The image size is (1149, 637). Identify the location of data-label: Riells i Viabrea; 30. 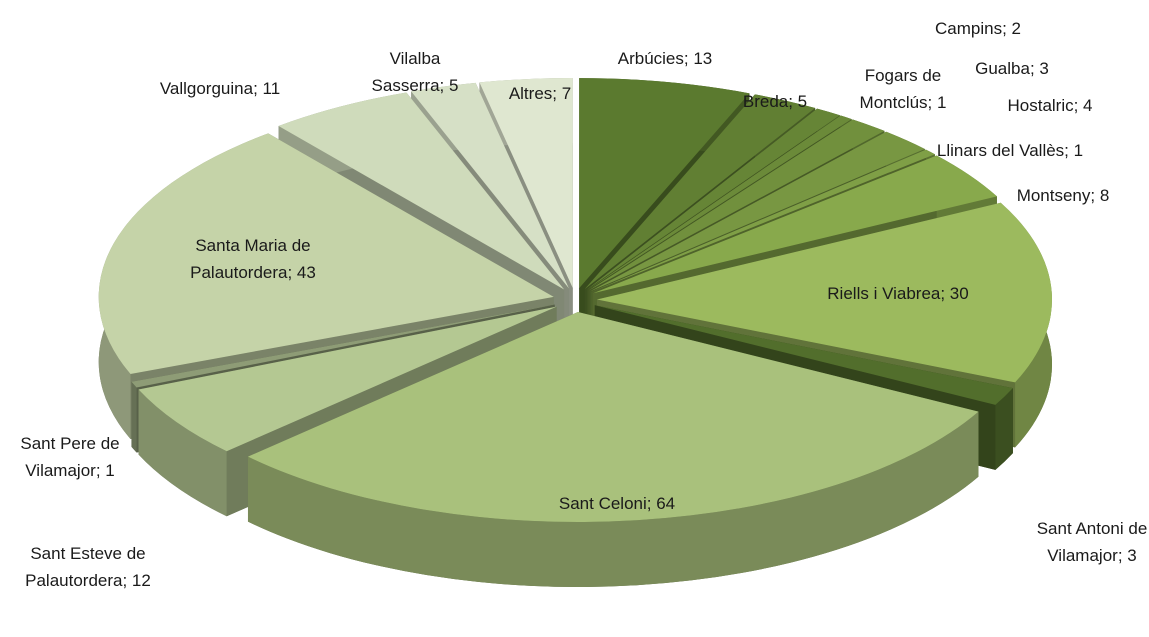
(898, 293).